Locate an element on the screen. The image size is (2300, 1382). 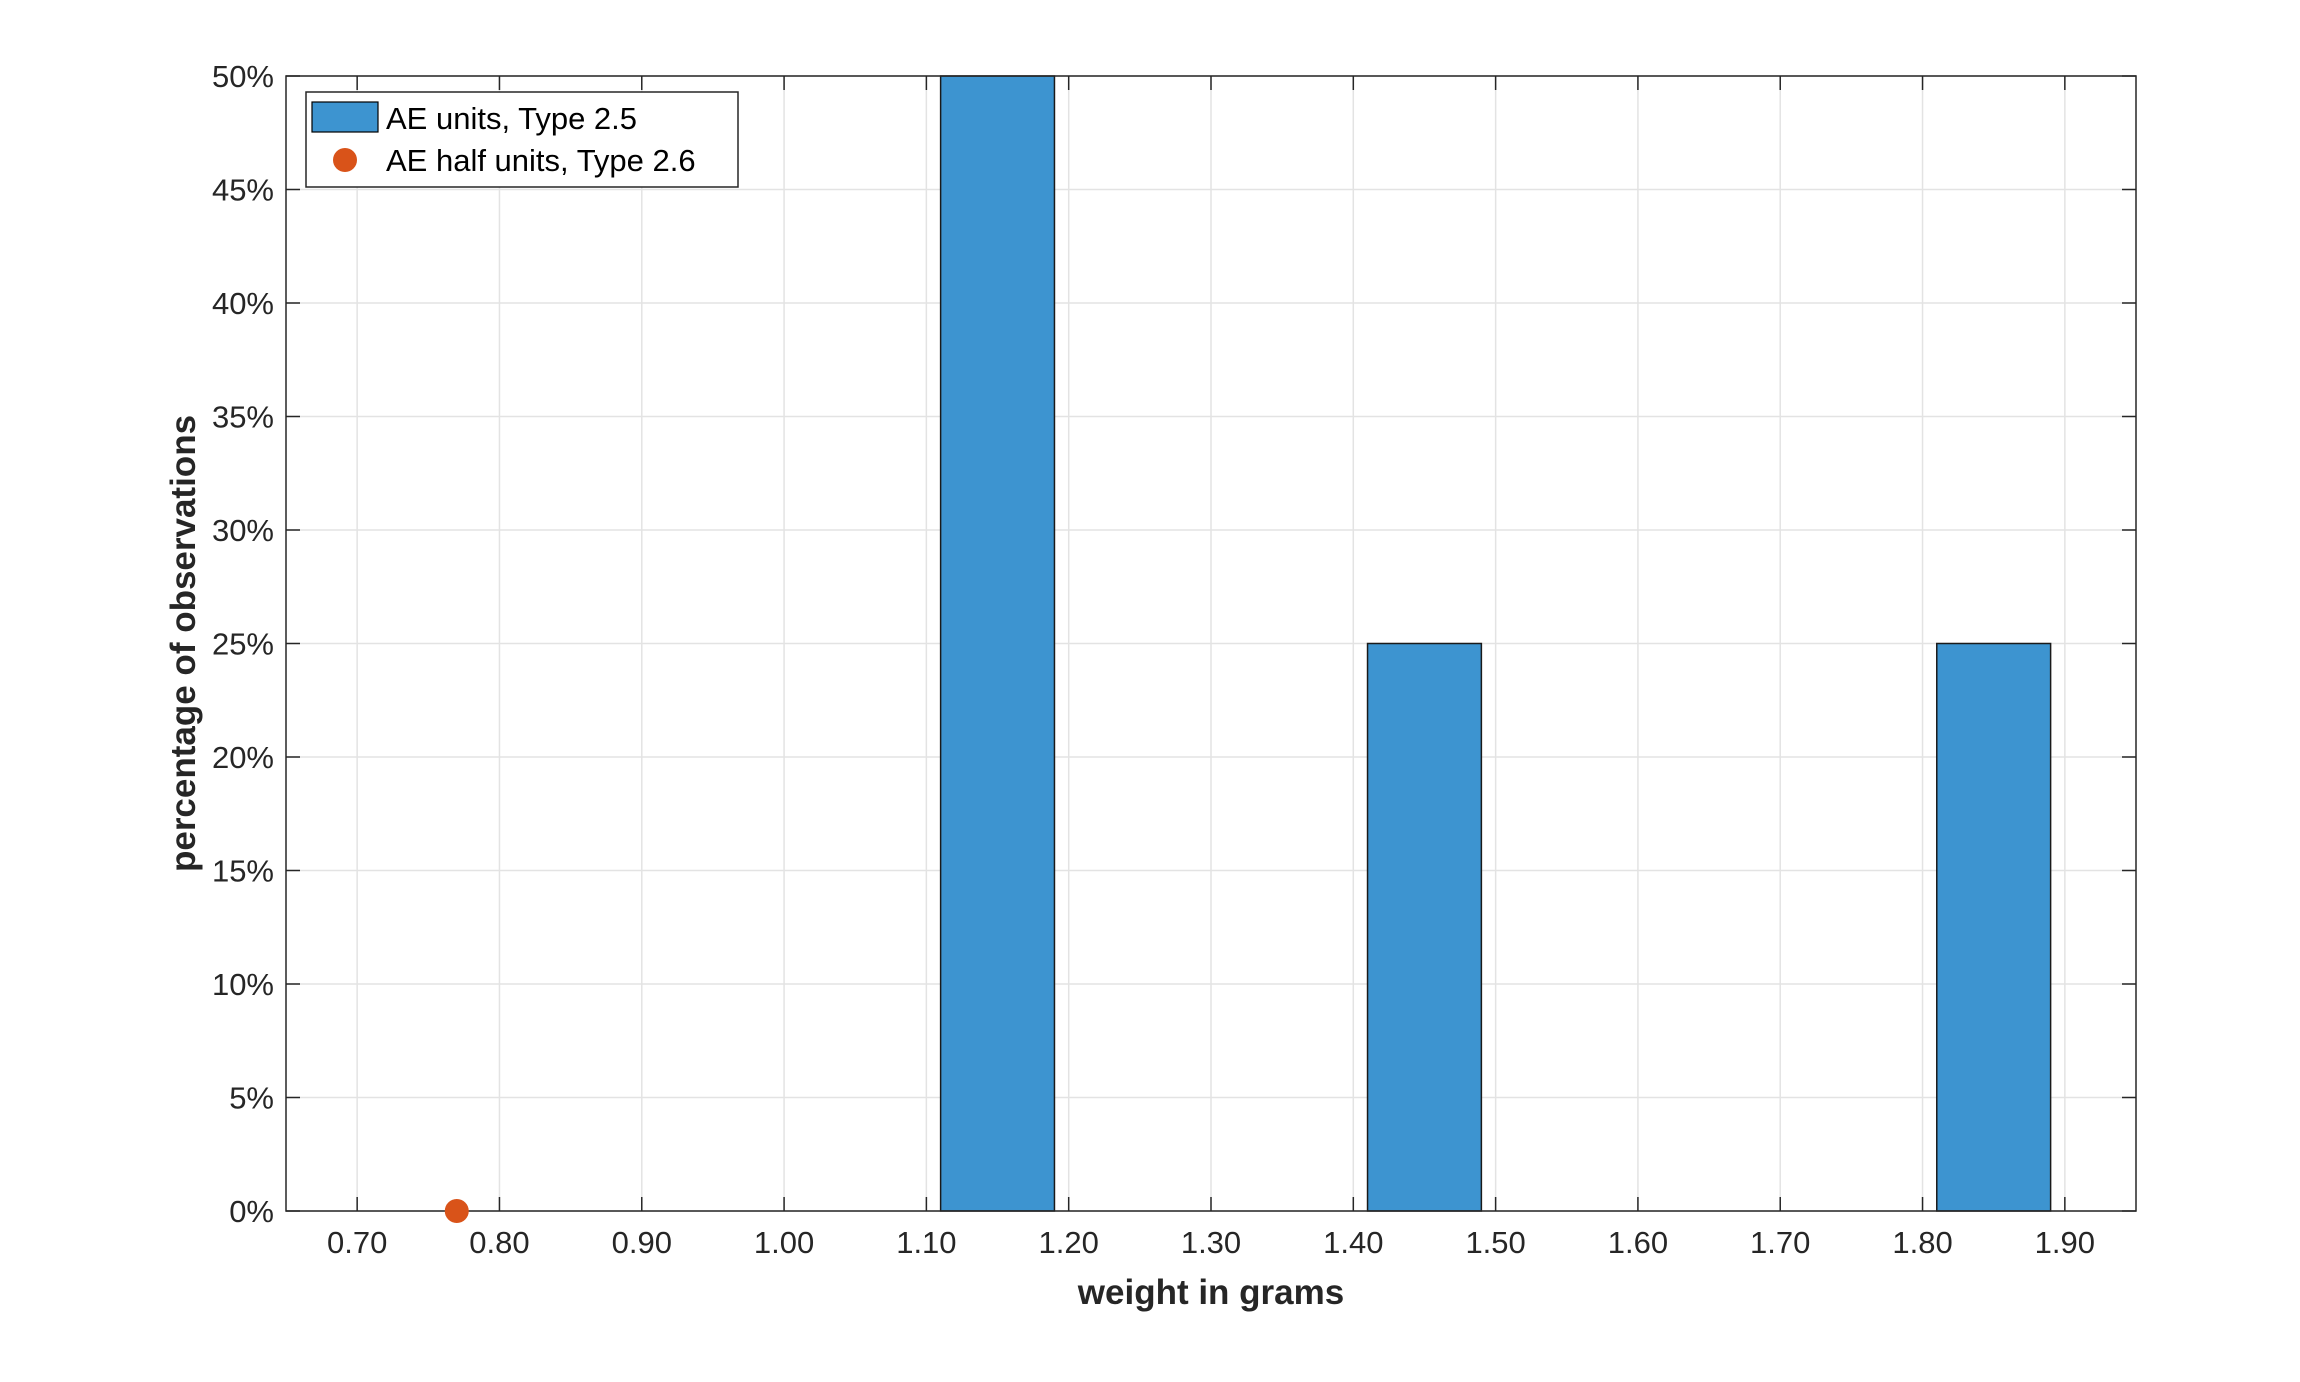
x-tick-label: 0.70 is located at coordinates (357, 1242).